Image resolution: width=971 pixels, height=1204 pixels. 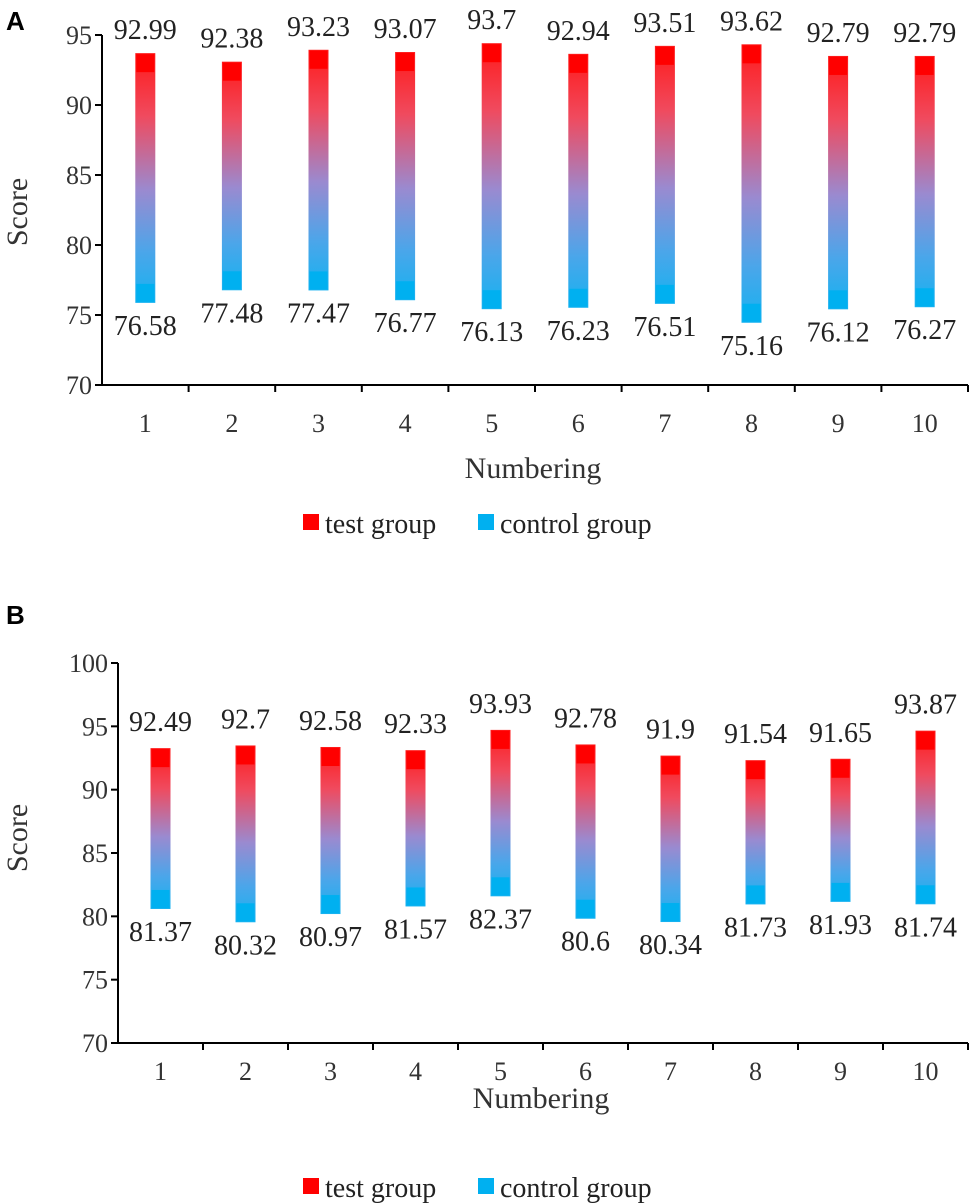 What do you see at coordinates (838, 332) in the screenshot?
I see `control-group-value-label: 76.12` at bounding box center [838, 332].